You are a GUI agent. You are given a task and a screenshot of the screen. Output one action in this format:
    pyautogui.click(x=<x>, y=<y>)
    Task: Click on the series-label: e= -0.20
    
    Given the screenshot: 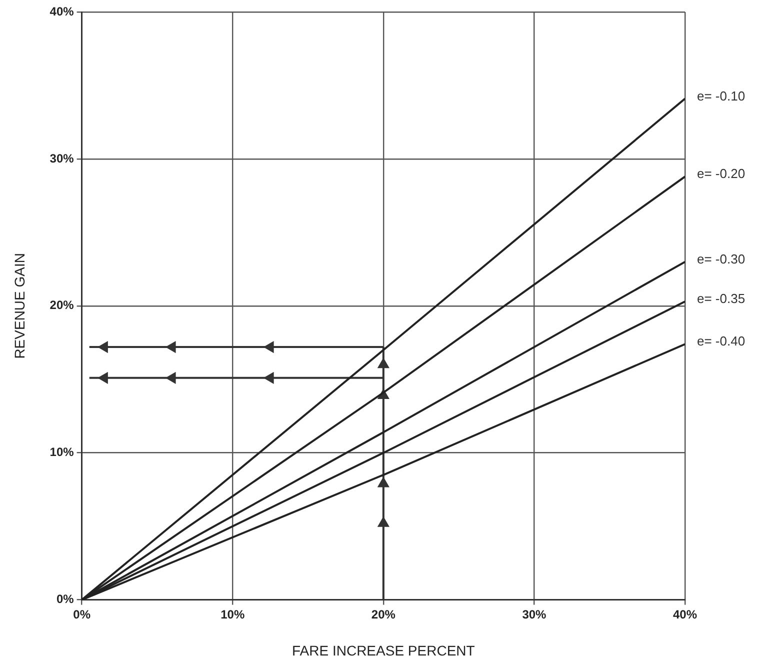 What is the action you would take?
    pyautogui.click(x=721, y=174)
    